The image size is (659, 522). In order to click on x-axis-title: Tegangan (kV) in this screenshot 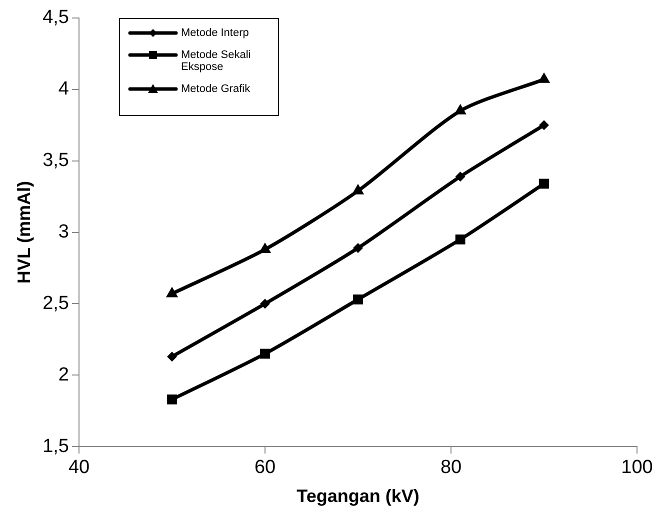, I will do `click(358, 496)`.